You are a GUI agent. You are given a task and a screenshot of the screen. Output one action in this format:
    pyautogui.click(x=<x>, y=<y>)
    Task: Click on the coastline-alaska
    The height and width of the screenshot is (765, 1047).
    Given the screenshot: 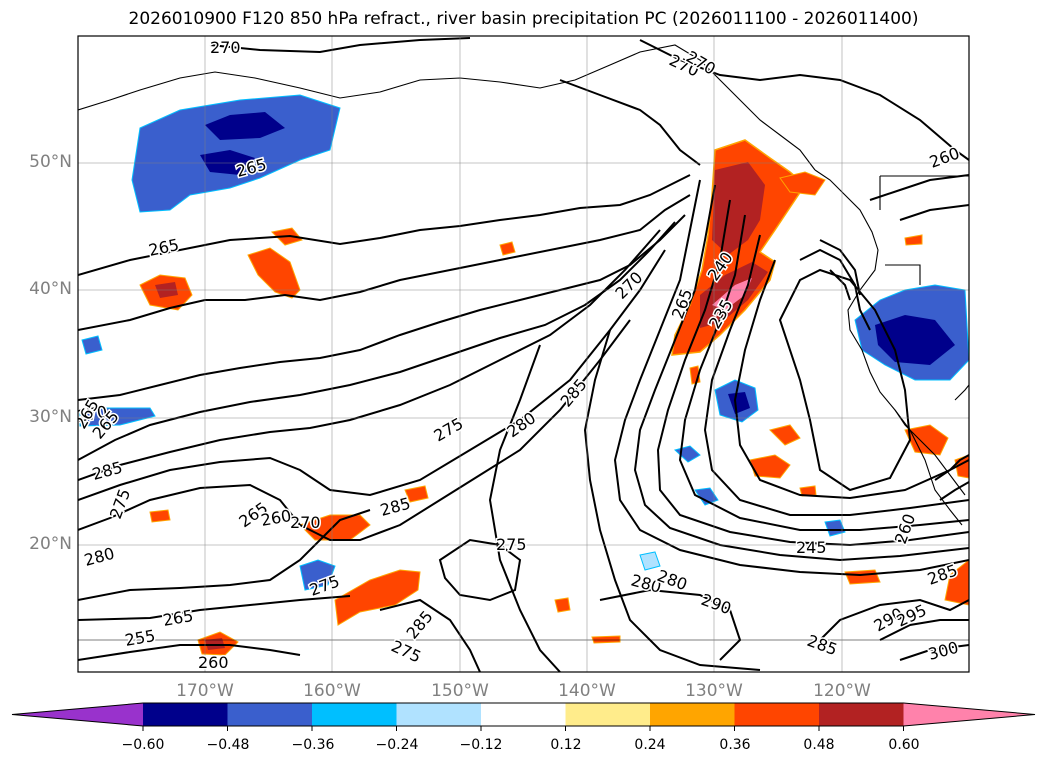 What is the action you would take?
    pyautogui.click(x=447, y=107)
    